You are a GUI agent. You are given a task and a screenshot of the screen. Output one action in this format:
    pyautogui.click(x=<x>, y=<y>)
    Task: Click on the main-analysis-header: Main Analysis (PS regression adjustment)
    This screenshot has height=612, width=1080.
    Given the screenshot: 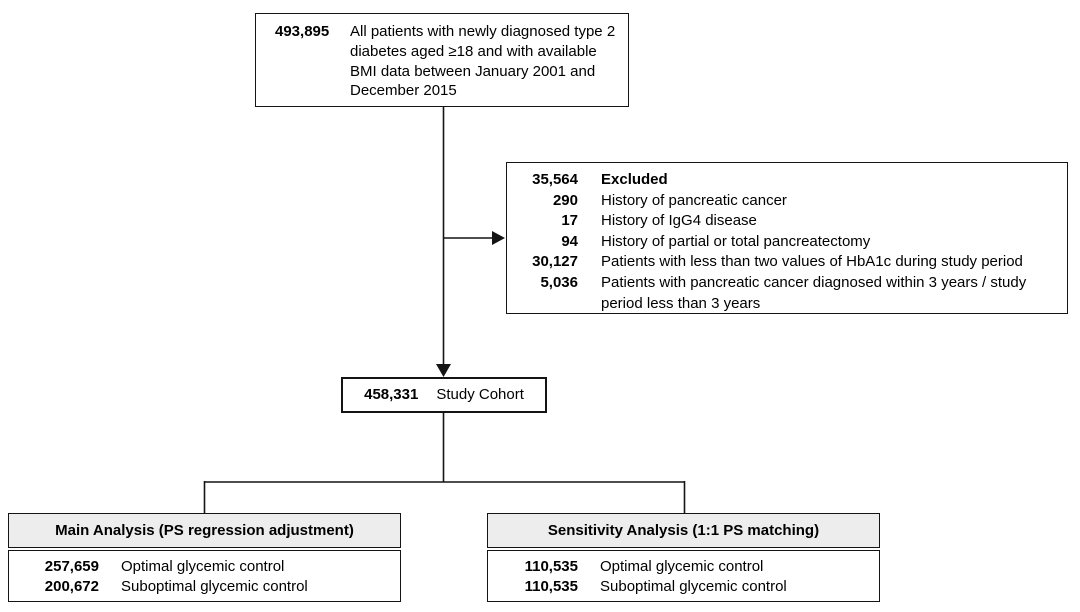 What is the action you would take?
    pyautogui.click(x=204, y=530)
    